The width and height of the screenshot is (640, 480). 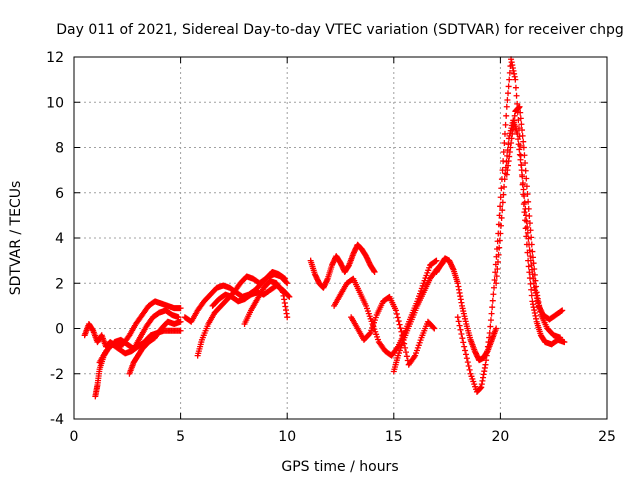 I want to click on y-tick-label: 6, so click(x=59, y=194).